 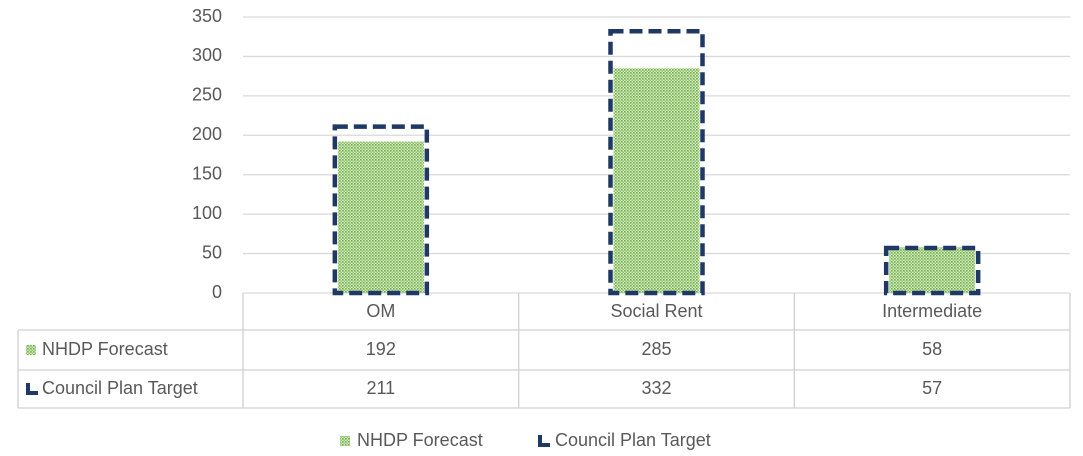 I want to click on y-tick-label: 300, so click(x=207, y=55).